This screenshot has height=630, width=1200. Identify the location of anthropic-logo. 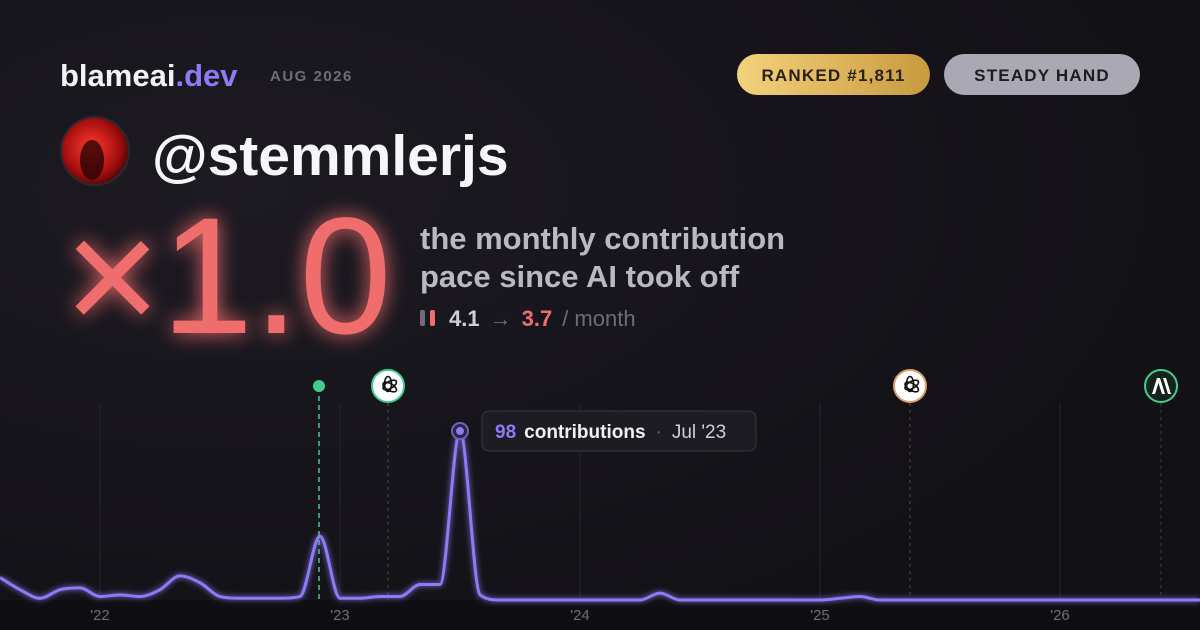
(1161, 386).